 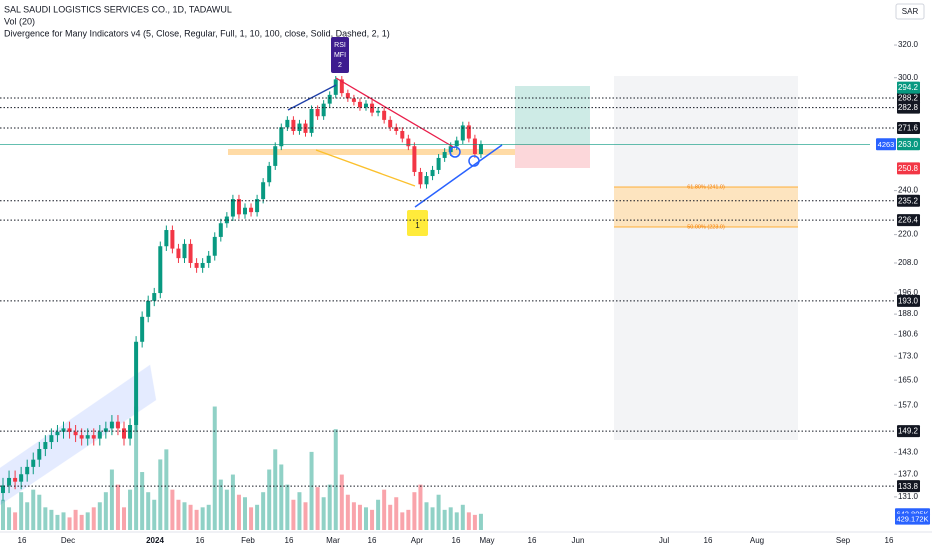 What do you see at coordinates (908, 200) in the screenshot?
I see `price-label: 235.2` at bounding box center [908, 200].